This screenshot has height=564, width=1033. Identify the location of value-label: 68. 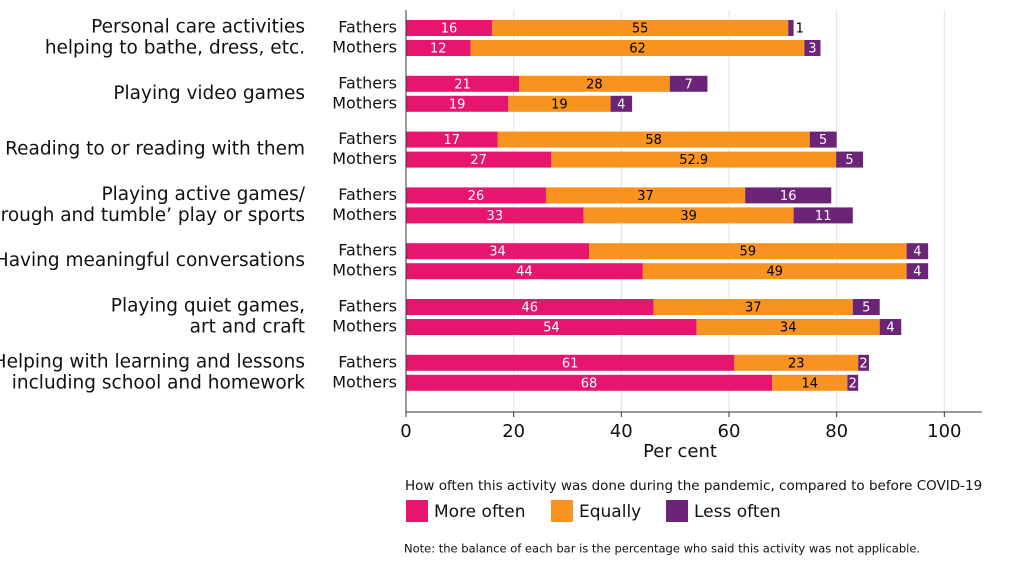
(589, 383).